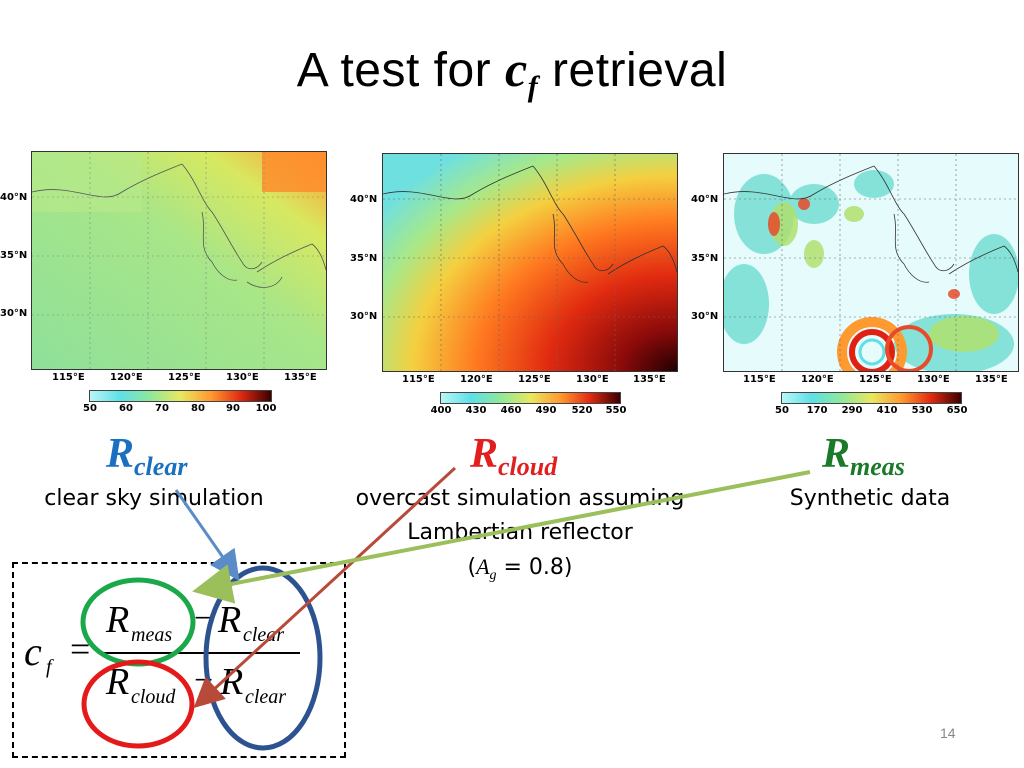 Image resolution: width=1024 pixels, height=768 pixels. I want to click on map-clear-lat-label: 30°N, so click(14, 313).